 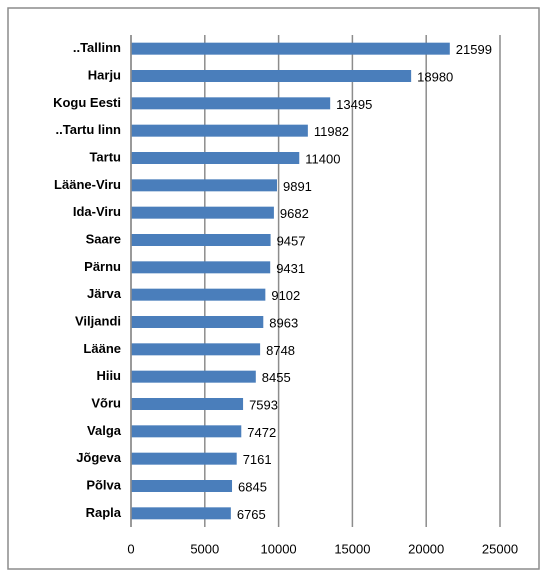 I want to click on y-tick-label: Kogu Eesti, so click(x=87, y=102).